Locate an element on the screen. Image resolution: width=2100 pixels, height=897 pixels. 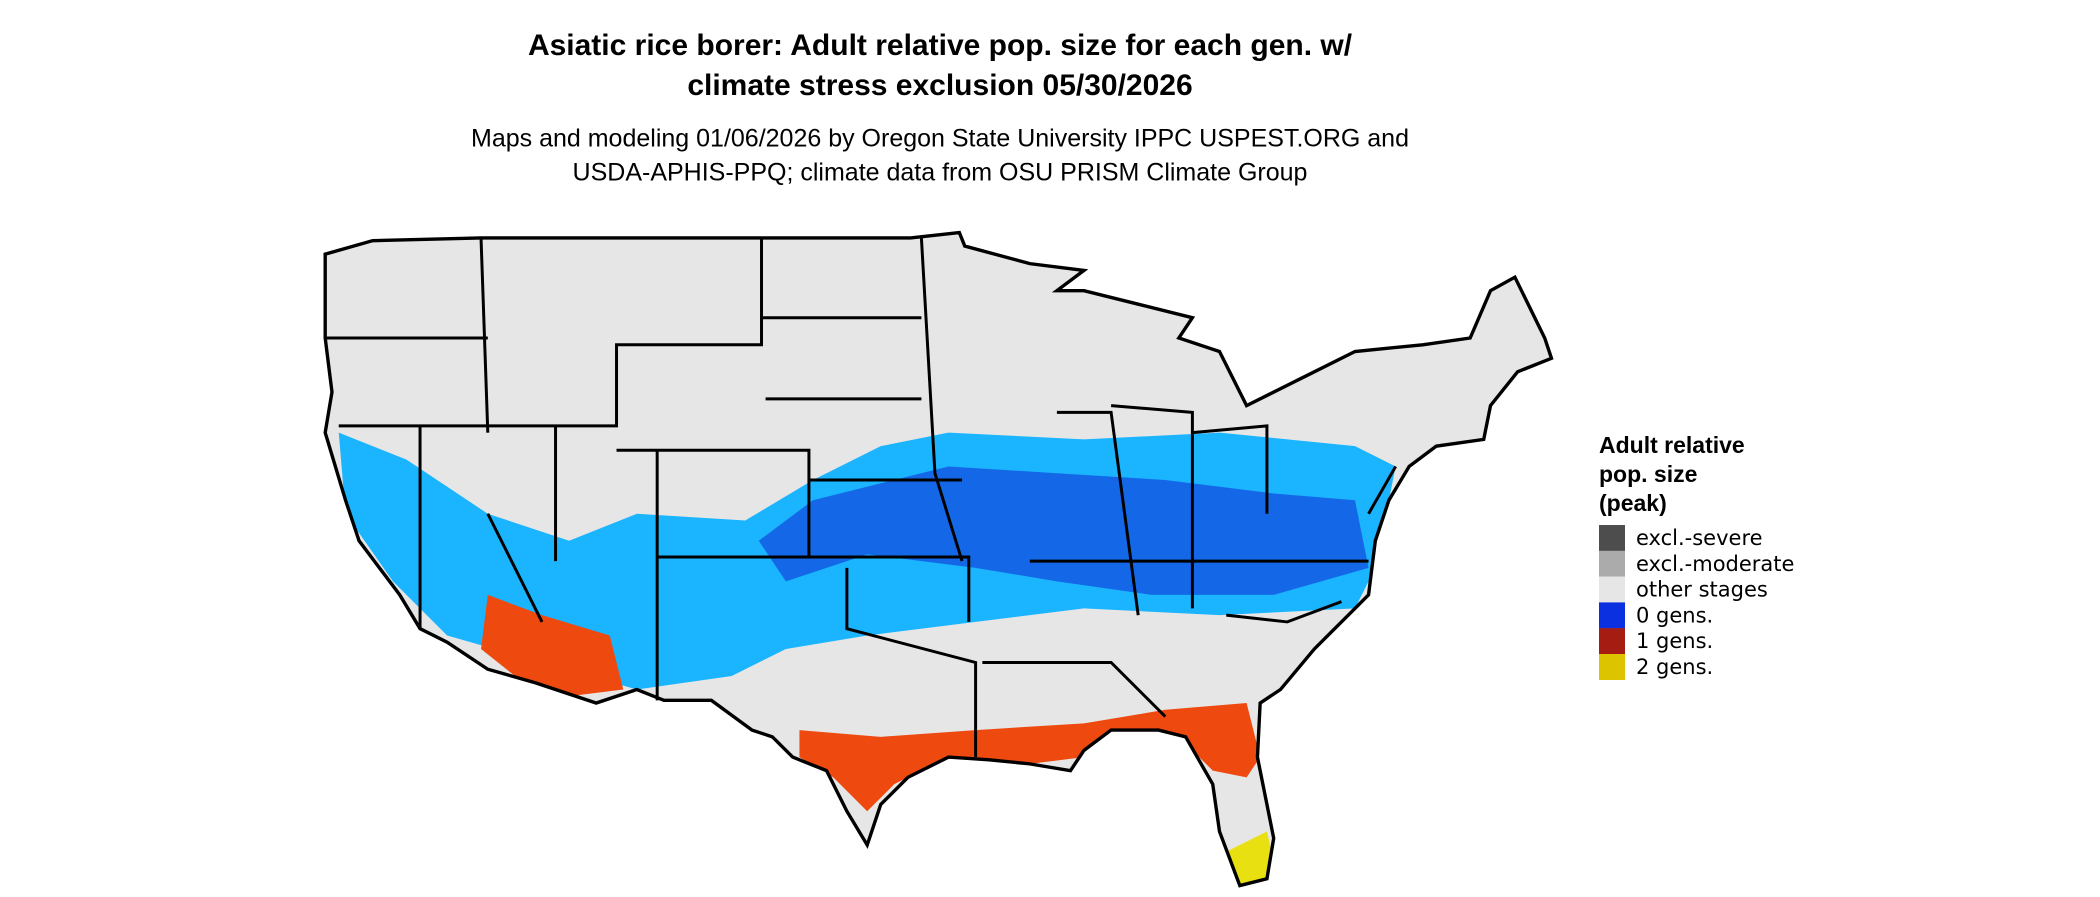
region-dark-blue is located at coordinates (1063, 530).